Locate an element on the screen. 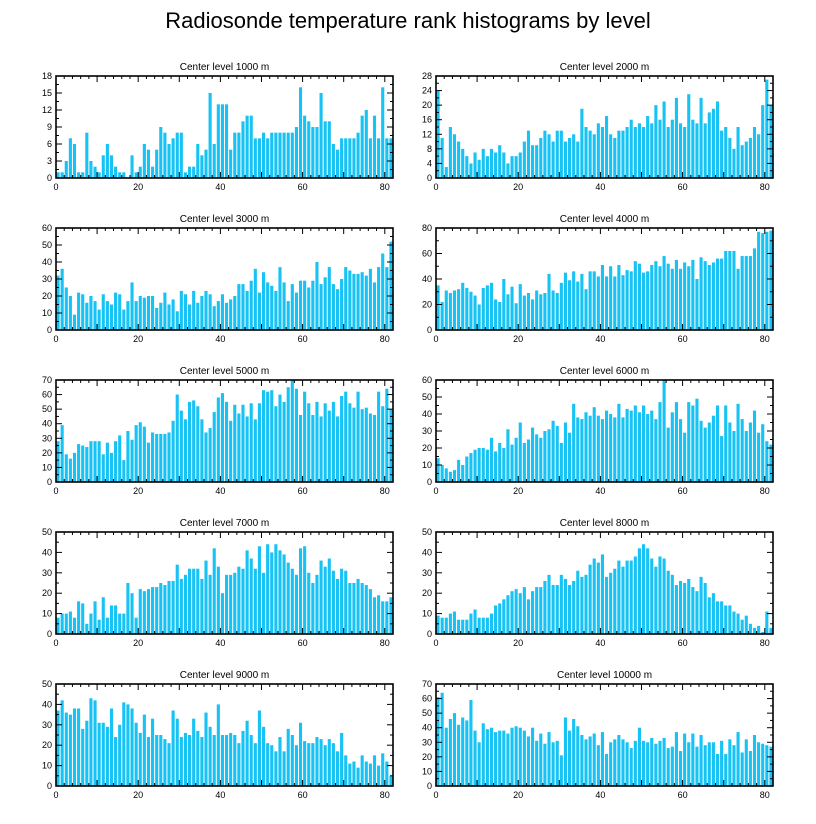 This screenshot has height=824, width=816. x-tick-label: 40 is located at coordinates (220, 187).